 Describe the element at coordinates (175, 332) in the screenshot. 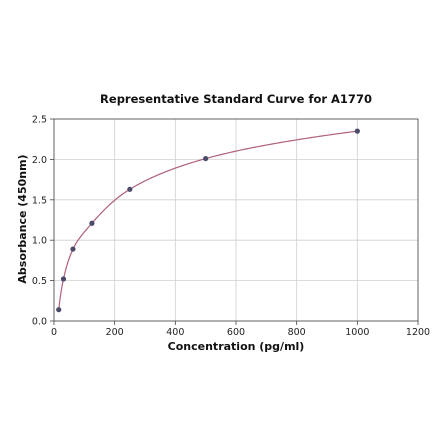

I see `x-tick-label: 400` at that location.